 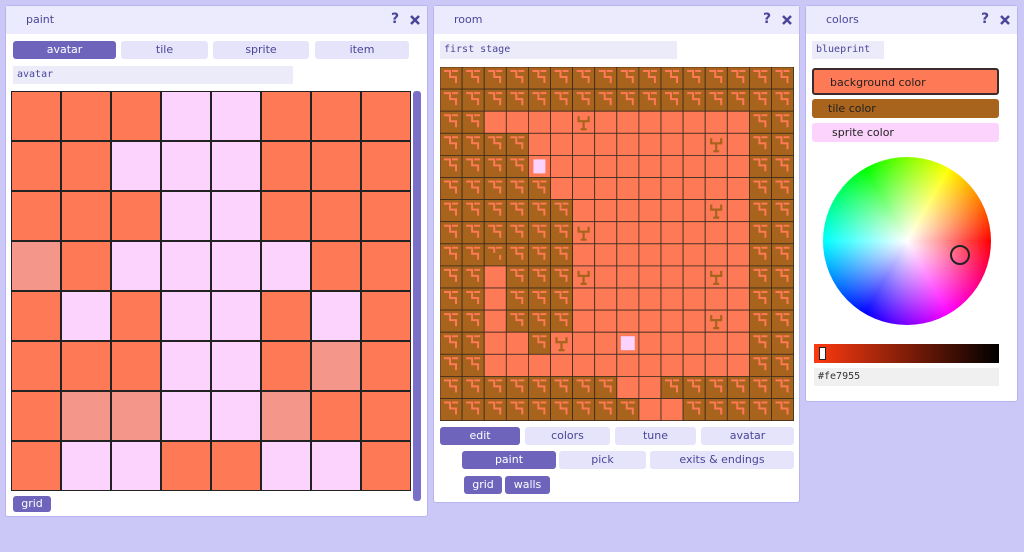 What do you see at coordinates (567, 436) in the screenshot?
I see `tab: colors` at bounding box center [567, 436].